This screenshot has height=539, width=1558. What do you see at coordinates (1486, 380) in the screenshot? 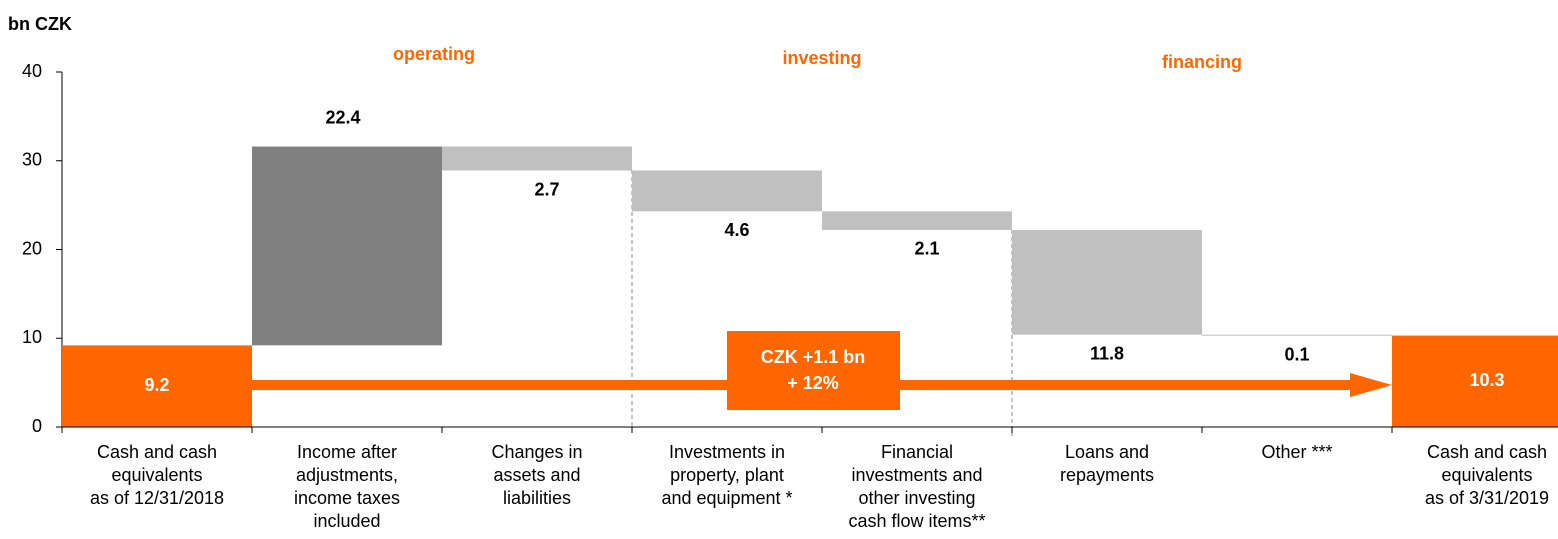
I see `value-label: 10.3` at bounding box center [1486, 380].